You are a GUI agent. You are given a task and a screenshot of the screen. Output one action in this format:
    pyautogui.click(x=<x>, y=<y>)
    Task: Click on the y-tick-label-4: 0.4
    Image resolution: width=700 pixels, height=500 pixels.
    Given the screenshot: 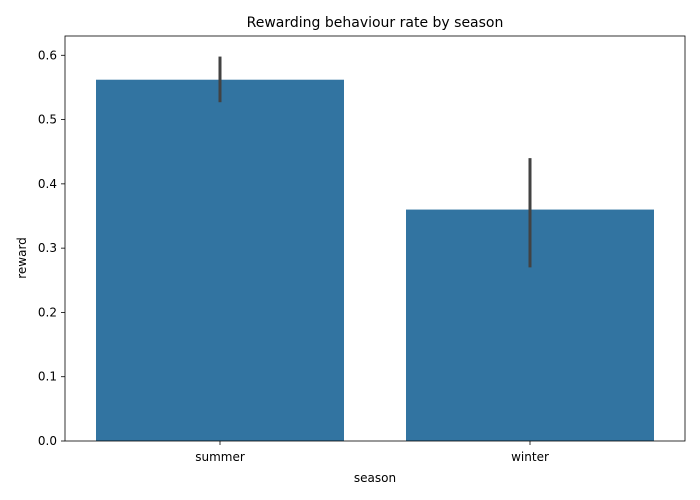 What is the action you would take?
    pyautogui.click(x=47, y=184)
    